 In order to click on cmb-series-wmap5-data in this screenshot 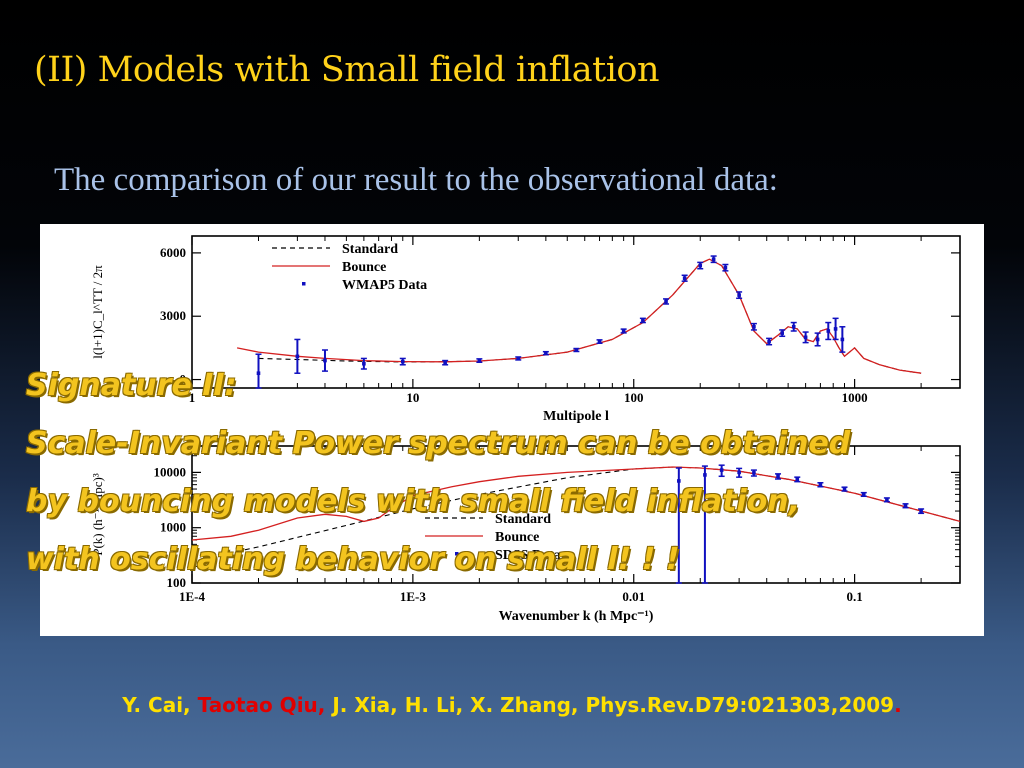, I will do `click(550, 322)`.